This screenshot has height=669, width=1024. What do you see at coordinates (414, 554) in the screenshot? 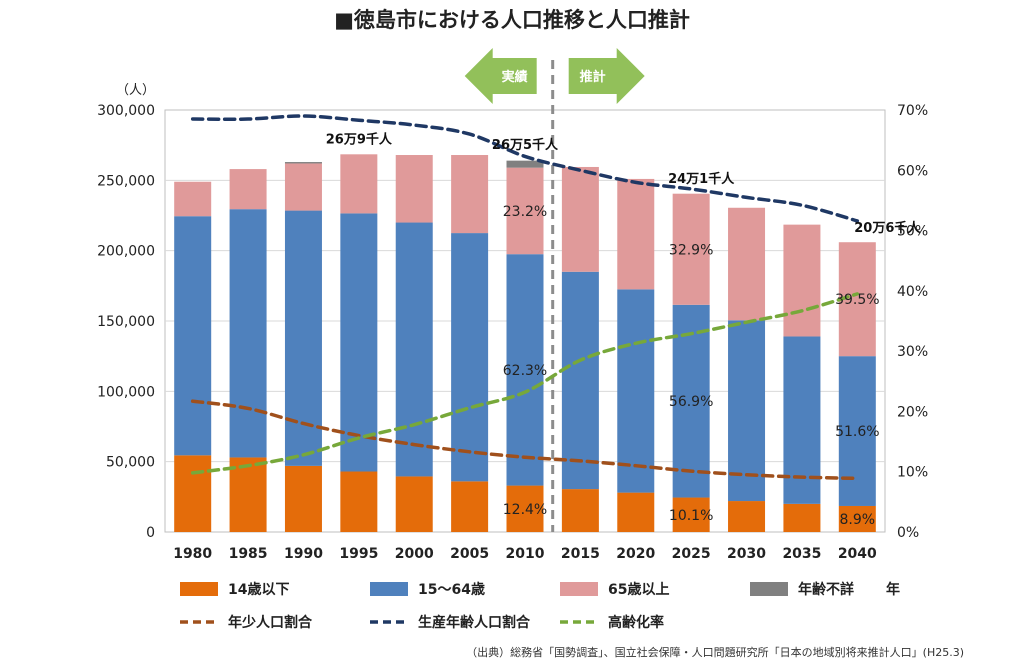
I see `x-tick-label: 2000` at bounding box center [414, 554].